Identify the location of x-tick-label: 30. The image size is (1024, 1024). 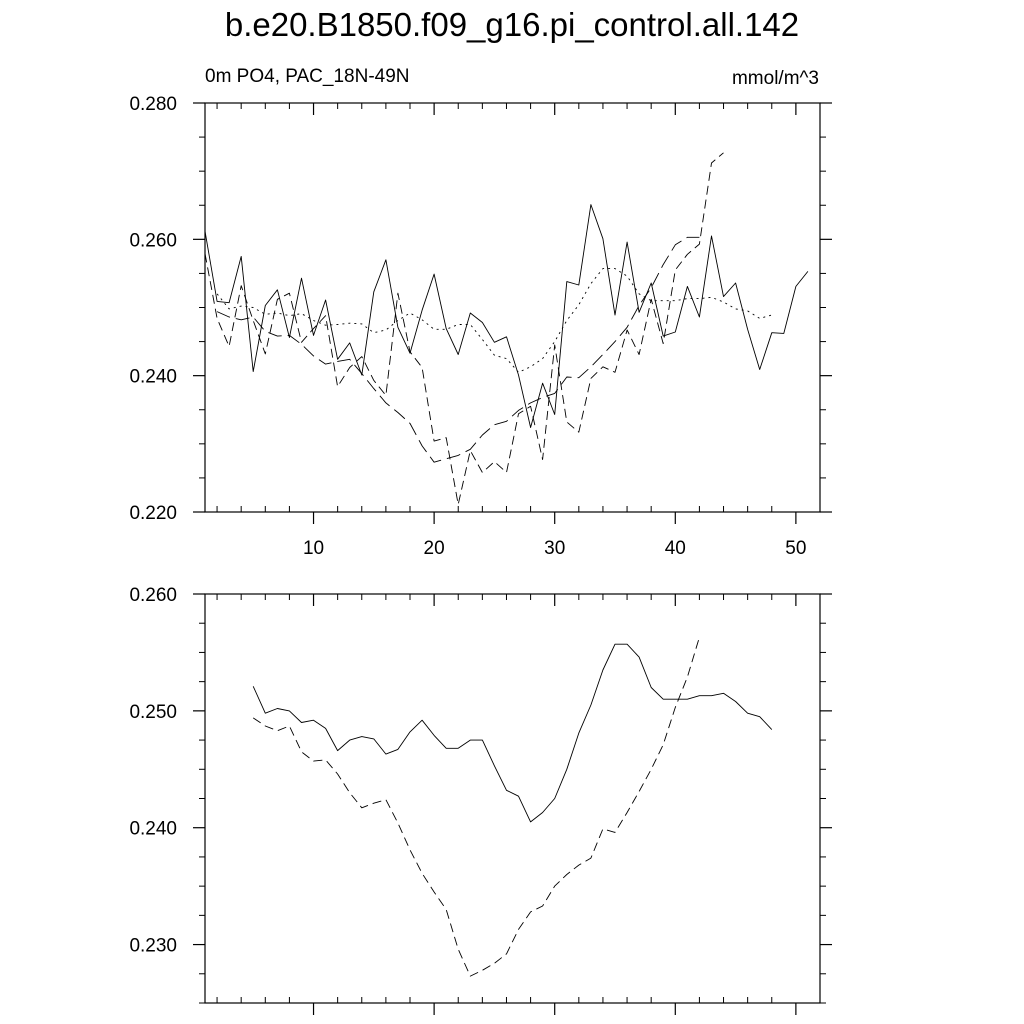
(554, 548).